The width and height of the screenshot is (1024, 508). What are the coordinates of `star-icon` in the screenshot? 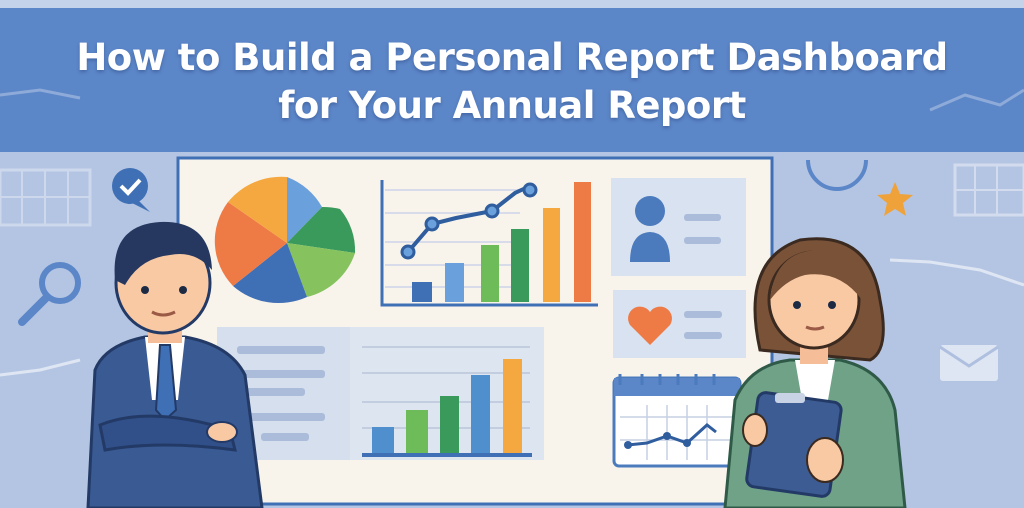 It's located at (895, 199).